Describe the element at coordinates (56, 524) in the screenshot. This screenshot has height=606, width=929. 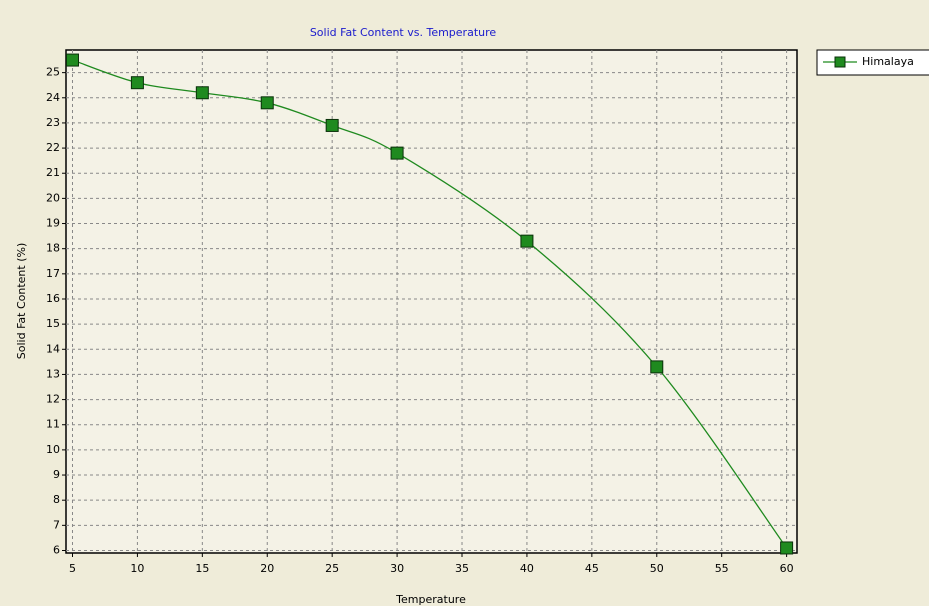
I see `y-tick-label: 7` at that location.